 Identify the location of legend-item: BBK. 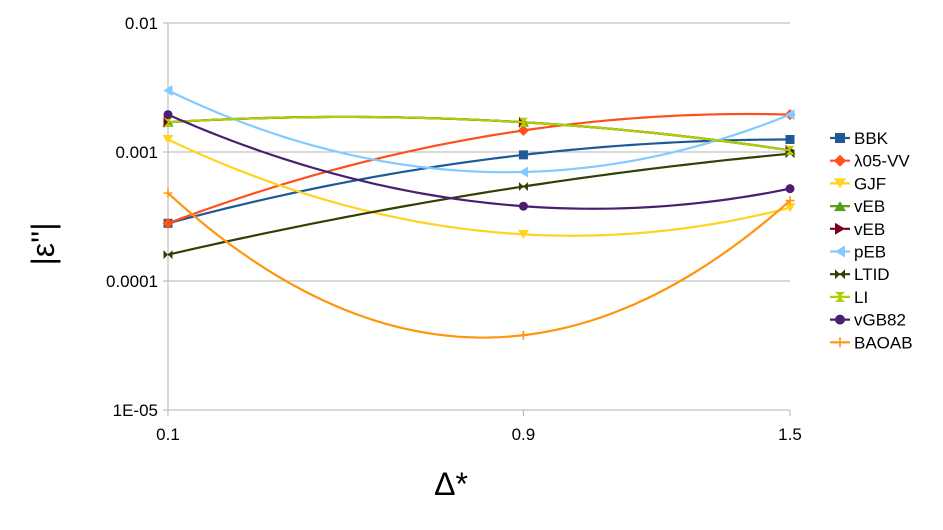
(859, 138).